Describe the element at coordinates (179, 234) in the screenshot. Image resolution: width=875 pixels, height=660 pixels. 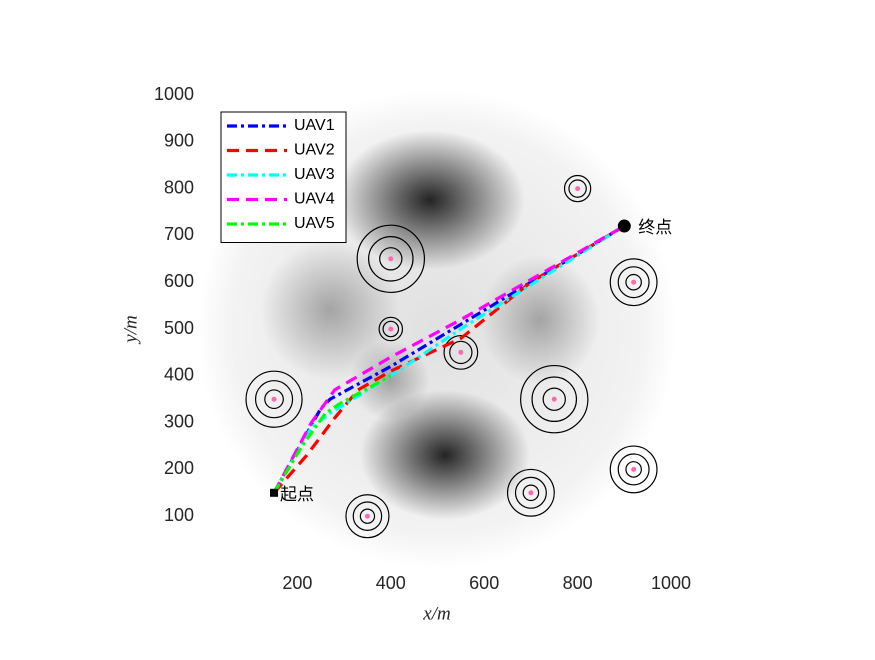
I see `y-tick-label: 700` at that location.